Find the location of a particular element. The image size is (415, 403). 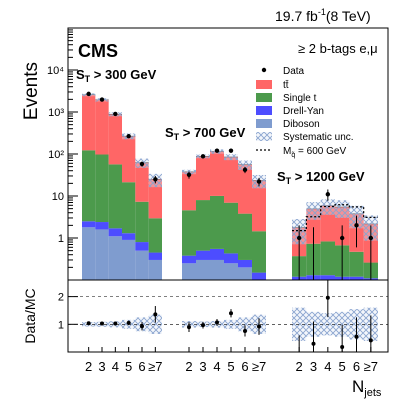

region-label-2: ST > 700 GeV is located at coordinates (205, 133).